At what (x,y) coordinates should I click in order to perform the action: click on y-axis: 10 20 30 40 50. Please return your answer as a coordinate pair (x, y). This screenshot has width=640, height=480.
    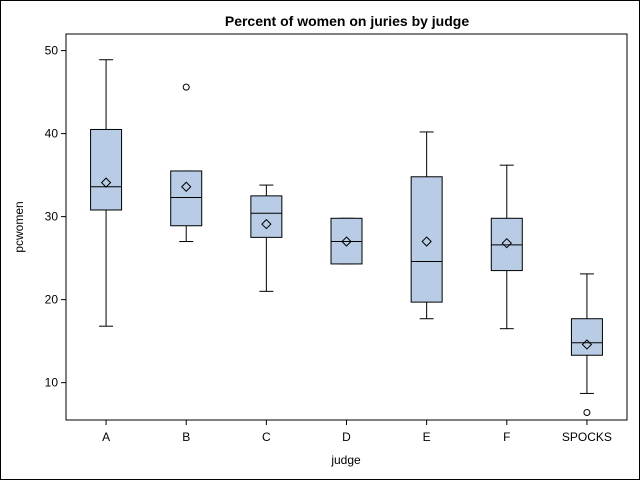
    Looking at the image, I should click on (55, 217).